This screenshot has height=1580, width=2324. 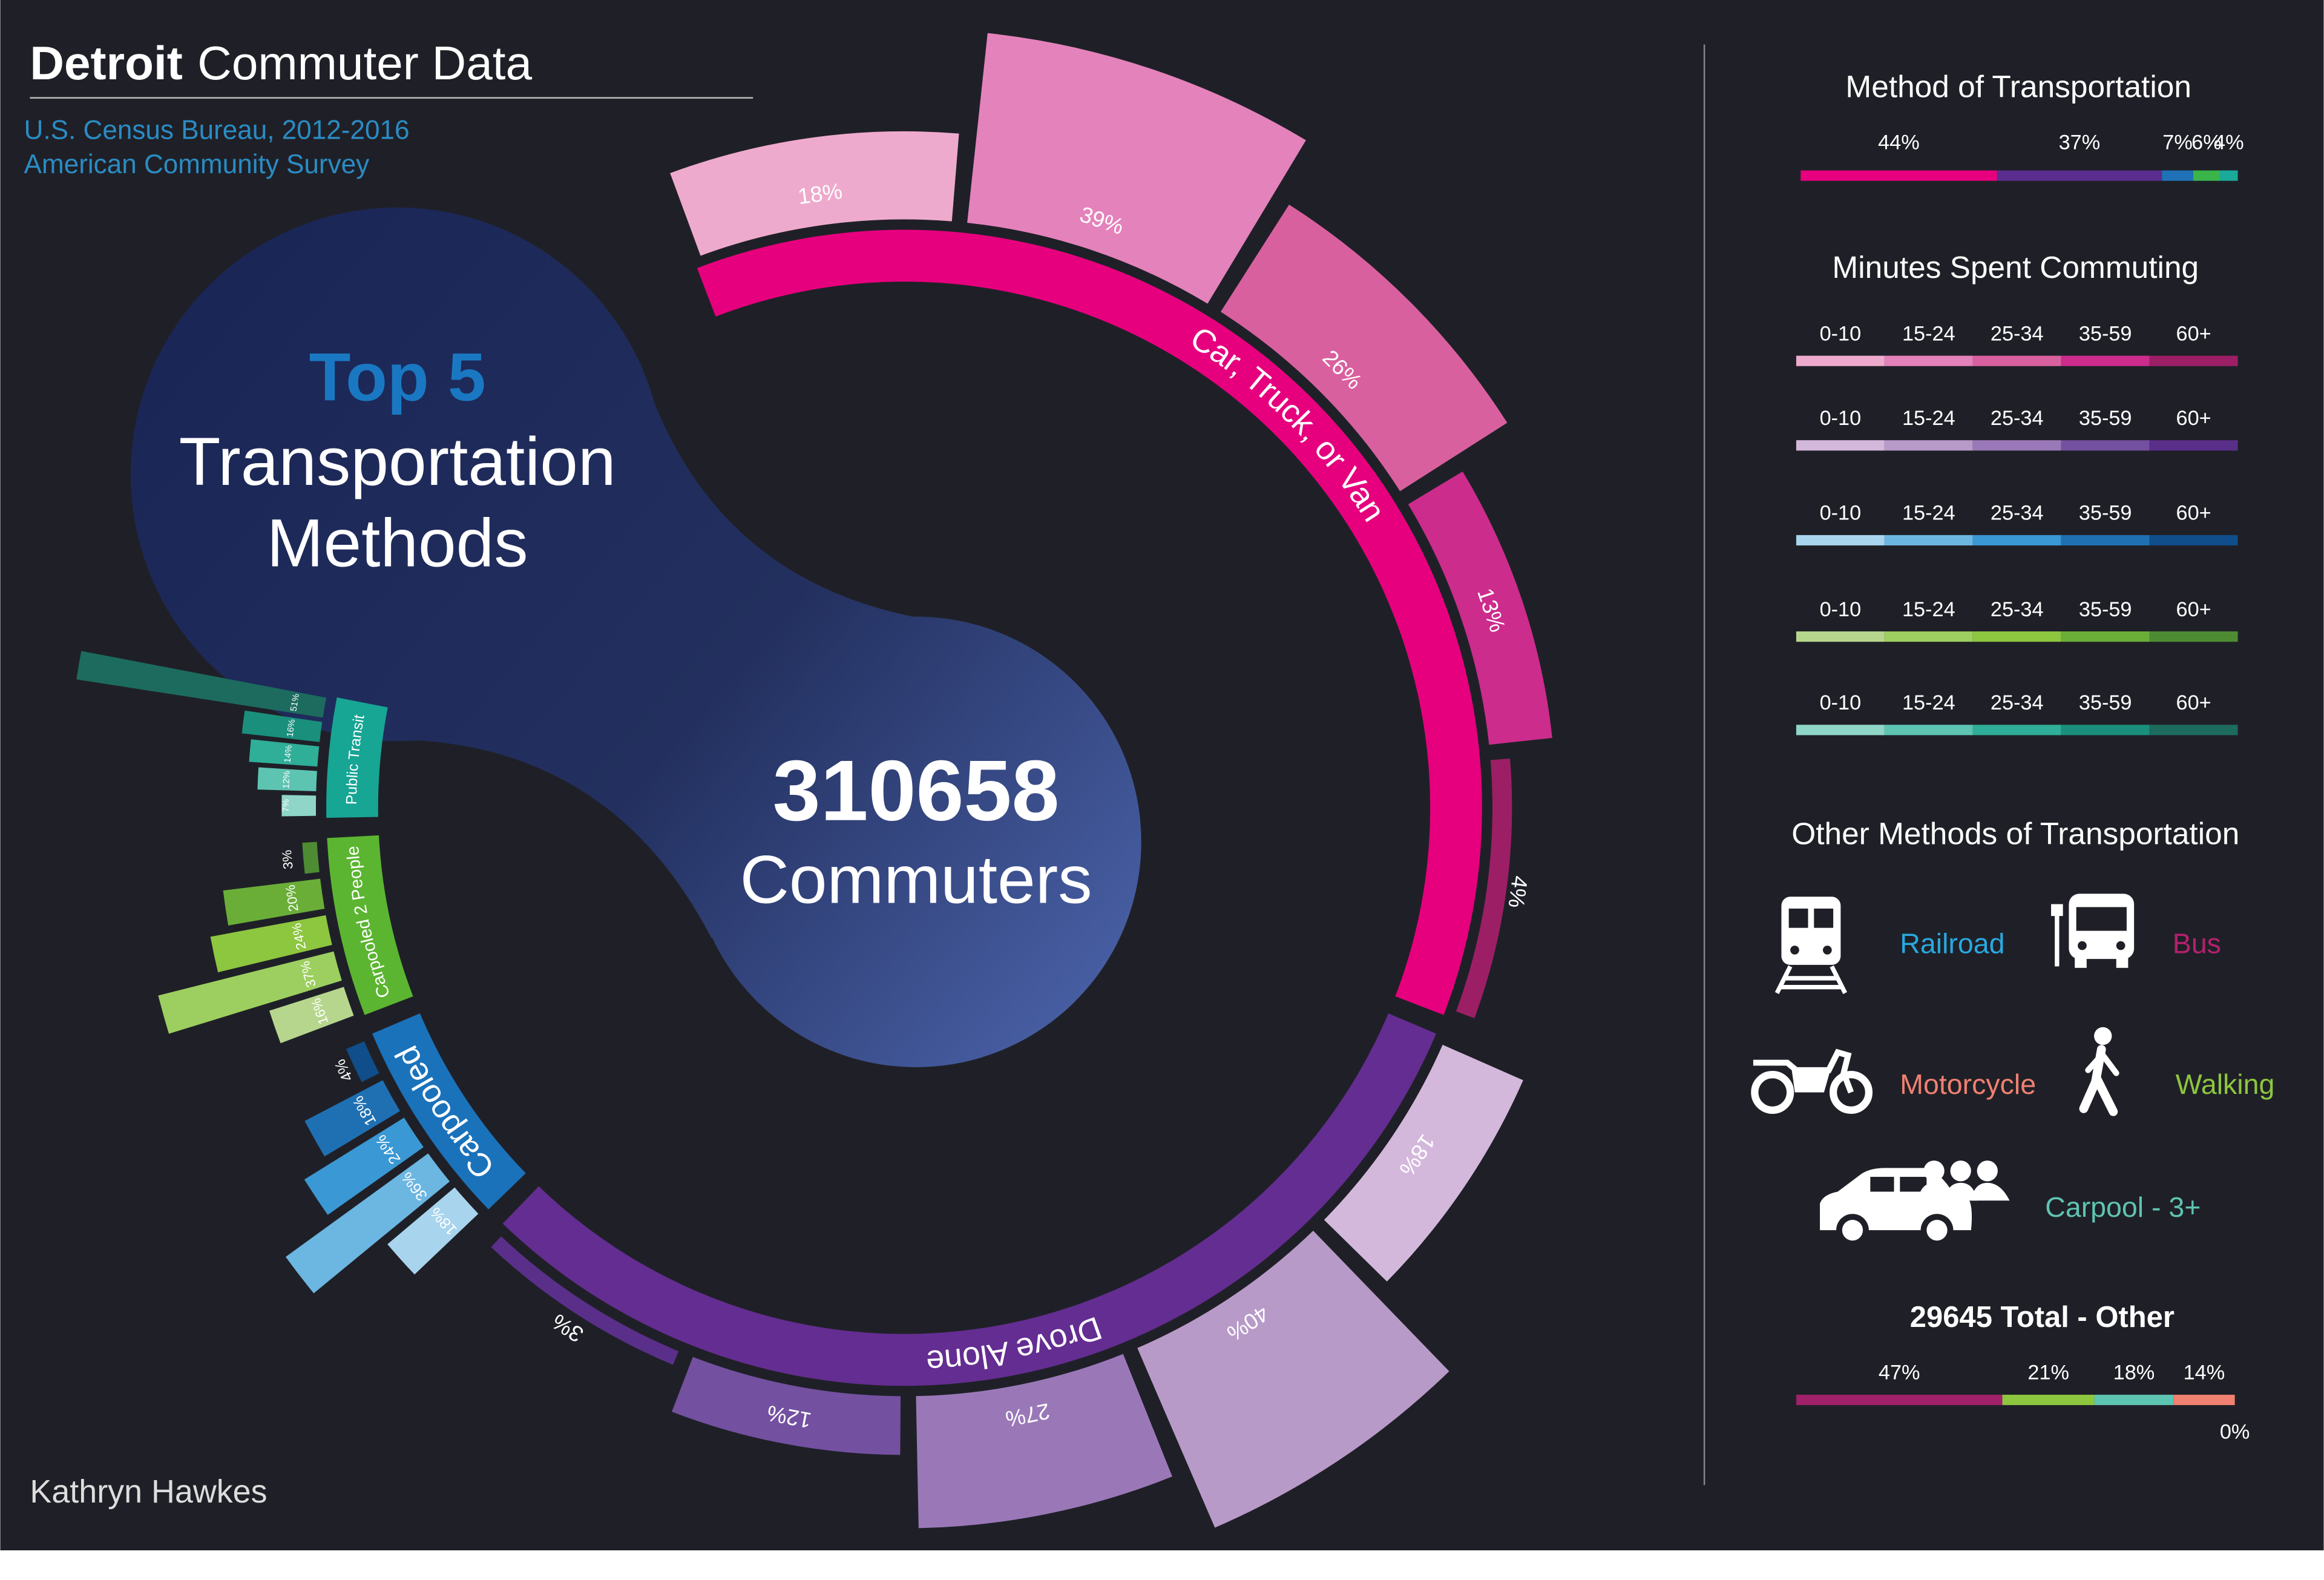 What do you see at coordinates (397, 376) in the screenshot?
I see `center-heading: Top 5` at bounding box center [397, 376].